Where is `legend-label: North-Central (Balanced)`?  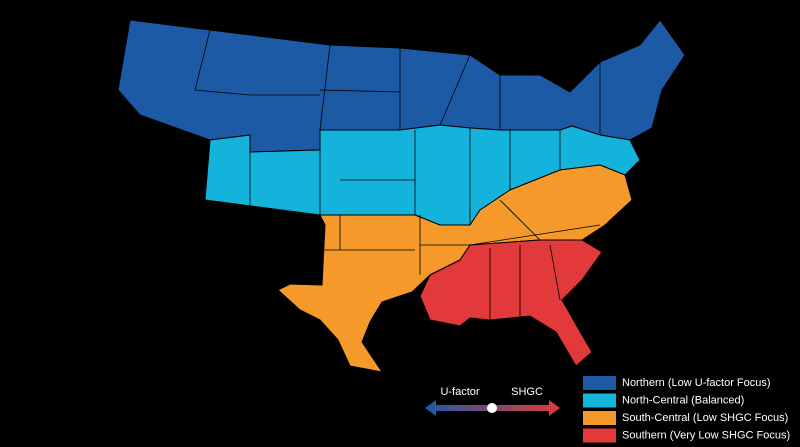
legend-label: North-Central (Balanced) is located at coordinates (683, 400).